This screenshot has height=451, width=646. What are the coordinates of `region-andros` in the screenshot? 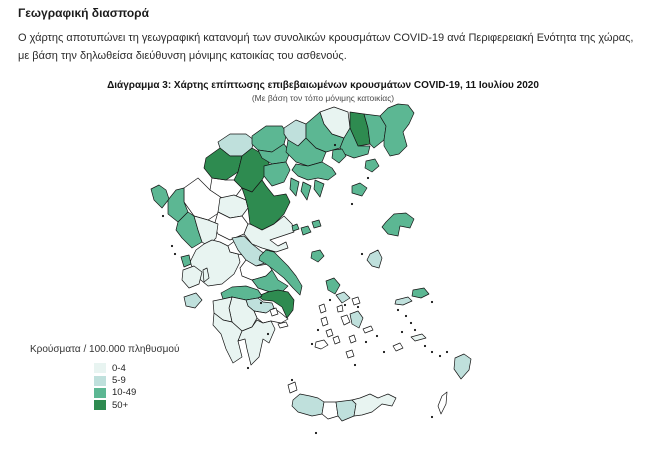 It's located at (333, 286).